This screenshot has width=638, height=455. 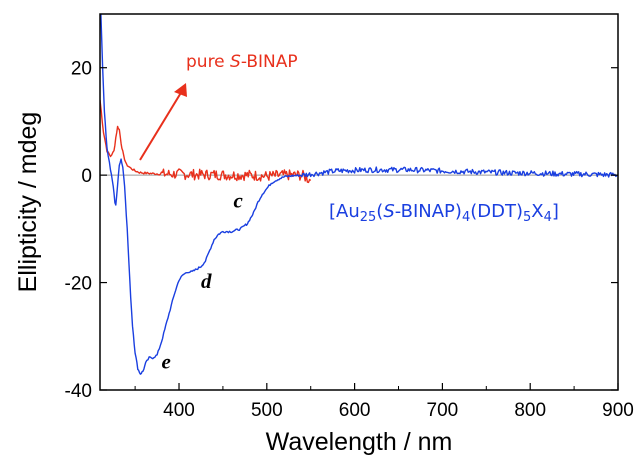 I want to click on x-tick-label: 500, so click(x=267, y=410).